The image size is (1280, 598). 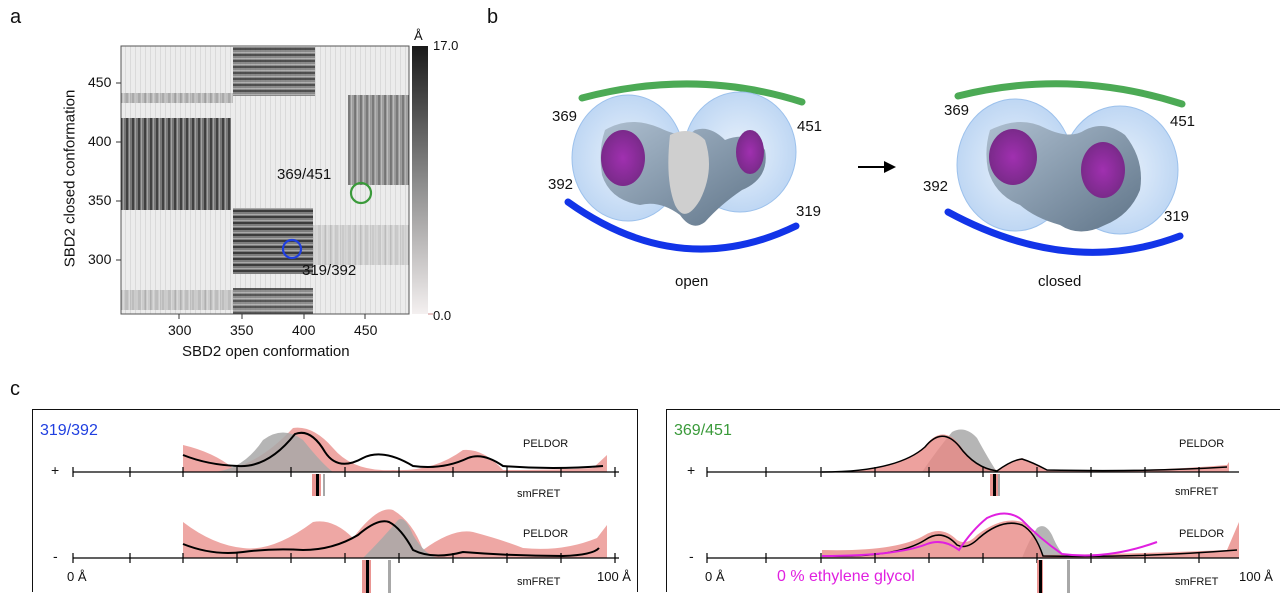 What do you see at coordinates (446, 45) in the screenshot?
I see `colorbar-max: 17.0` at bounding box center [446, 45].